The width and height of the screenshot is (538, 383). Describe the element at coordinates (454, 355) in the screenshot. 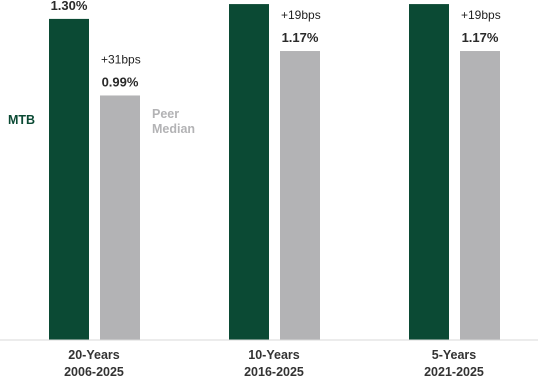

I see `category-label-2-0: 5-Years` at that location.